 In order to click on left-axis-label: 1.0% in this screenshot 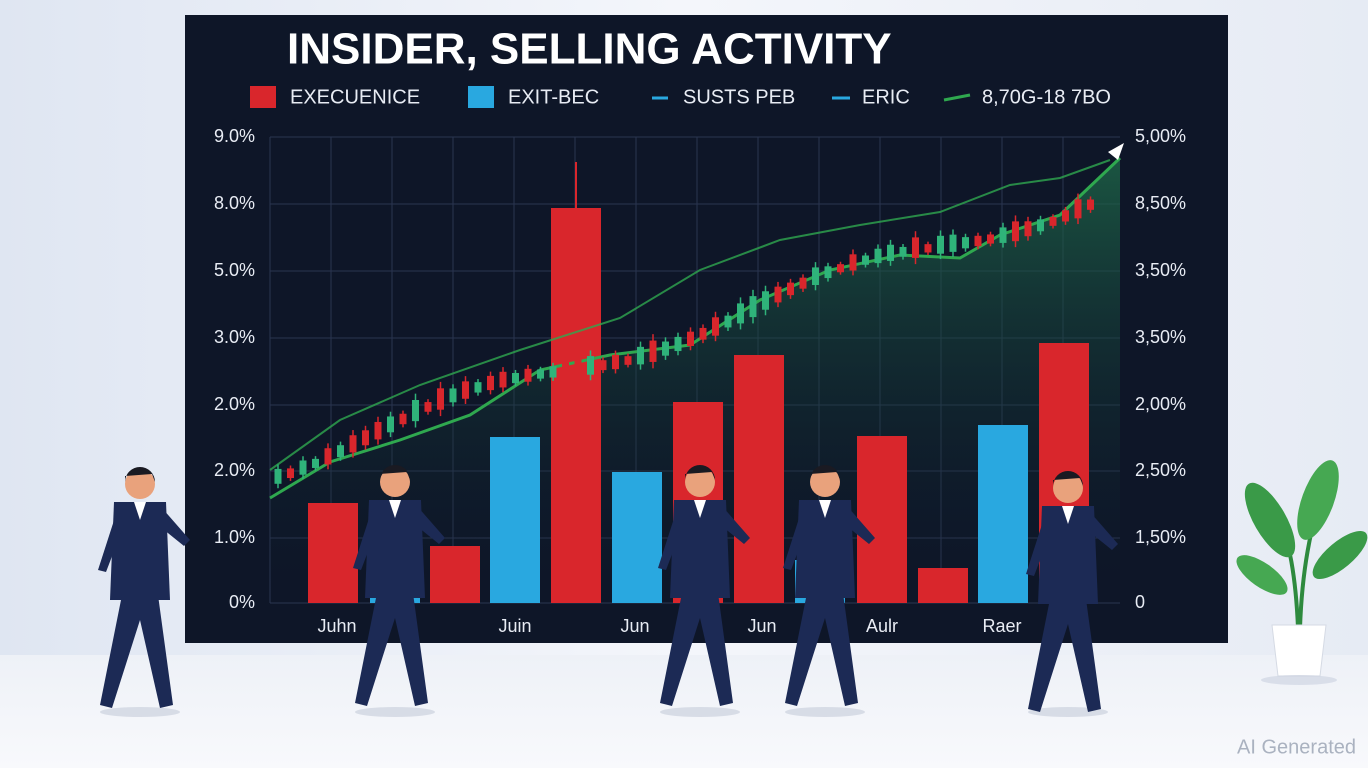, I will do `click(234, 537)`.